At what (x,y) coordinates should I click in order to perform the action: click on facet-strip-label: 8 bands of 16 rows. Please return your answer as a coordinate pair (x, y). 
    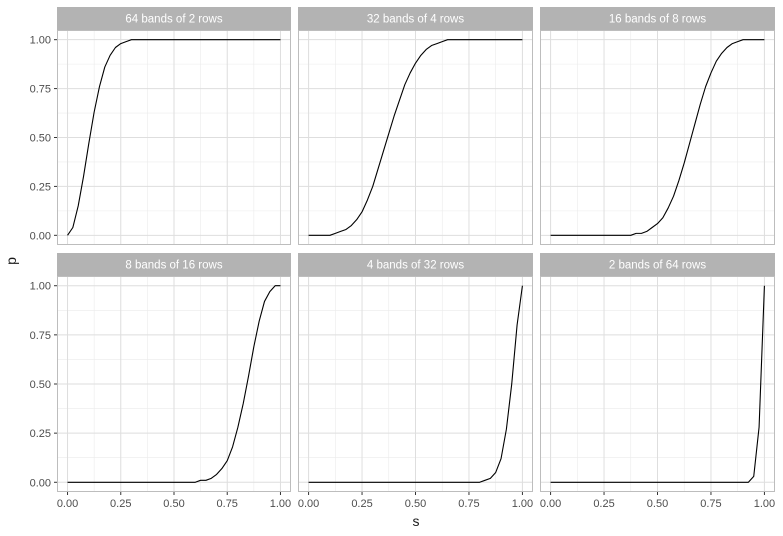
    Looking at the image, I should click on (173, 266).